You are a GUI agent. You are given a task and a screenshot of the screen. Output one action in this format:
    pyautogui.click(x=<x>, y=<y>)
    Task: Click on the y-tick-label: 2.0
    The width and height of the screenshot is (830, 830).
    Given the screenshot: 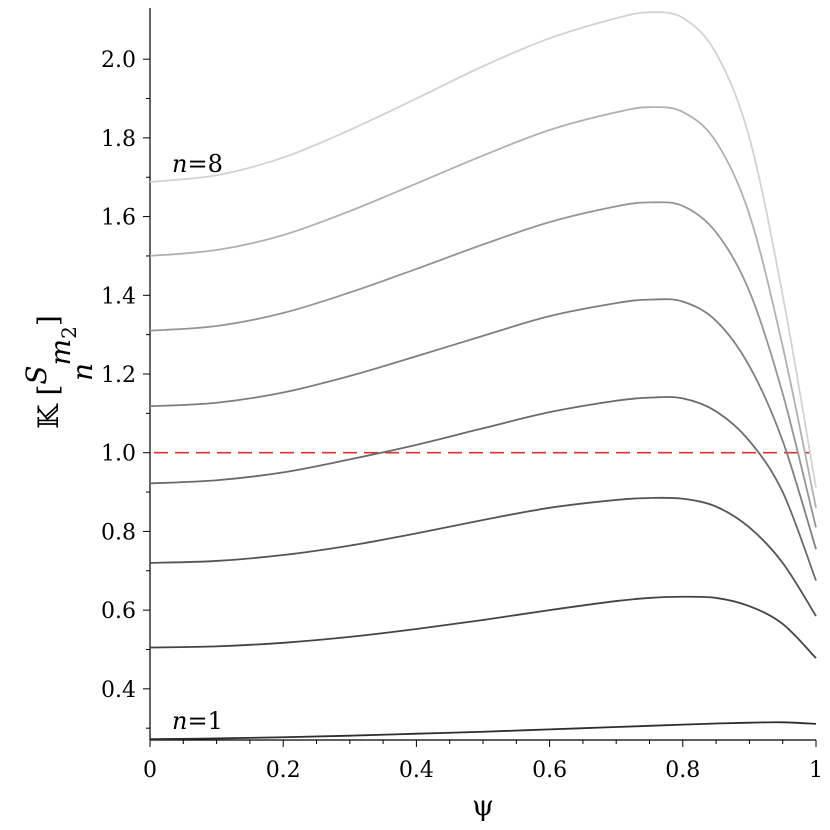 What is the action you would take?
    pyautogui.click(x=118, y=60)
    